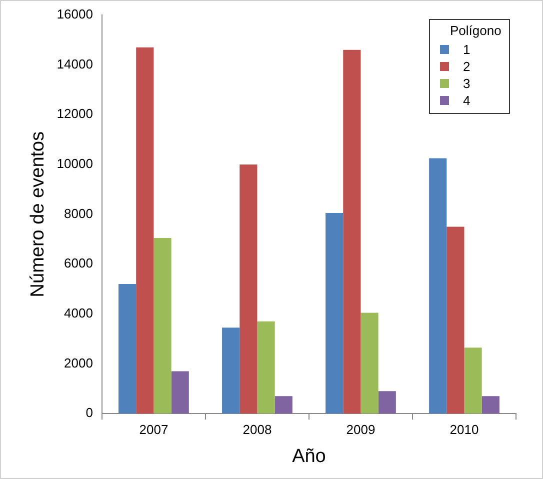 This screenshot has width=543, height=479. What do you see at coordinates (74, 164) in the screenshot?
I see `y-tick-label: 10000` at bounding box center [74, 164].